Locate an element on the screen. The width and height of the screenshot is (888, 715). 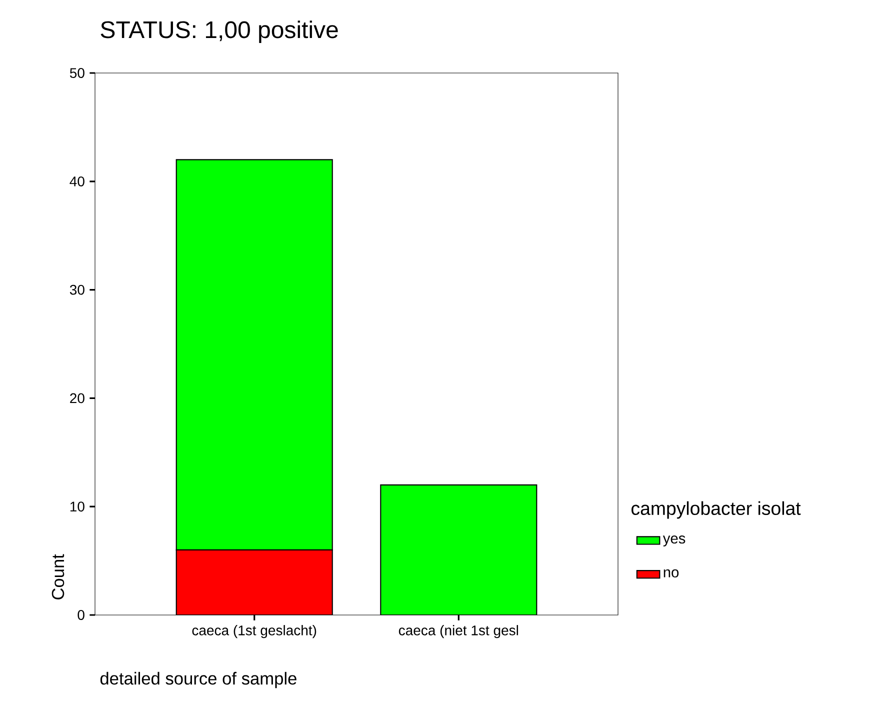
x-tick-label: caeca (1st geslacht) is located at coordinates (254, 631).